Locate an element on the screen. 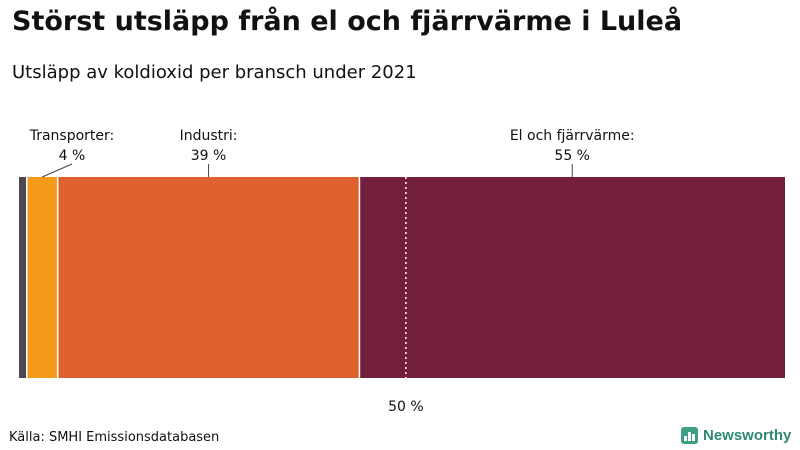  segment-value-label: 39 % is located at coordinates (209, 156).